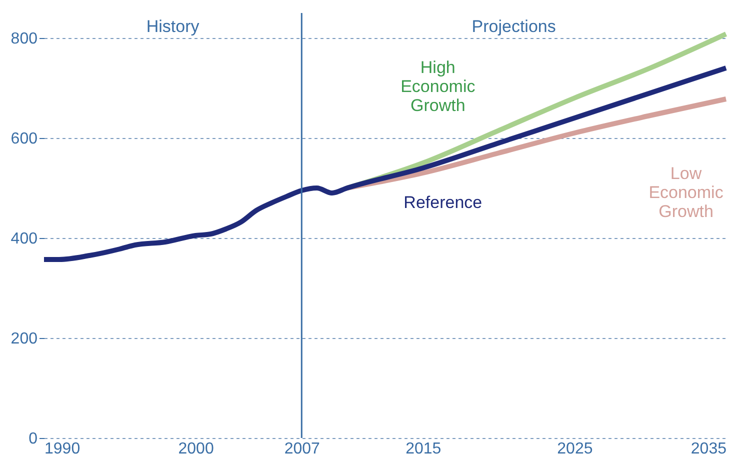 The height and width of the screenshot is (464, 741). What do you see at coordinates (575, 449) in the screenshot?
I see `x-tick-label: 2025` at bounding box center [575, 449].